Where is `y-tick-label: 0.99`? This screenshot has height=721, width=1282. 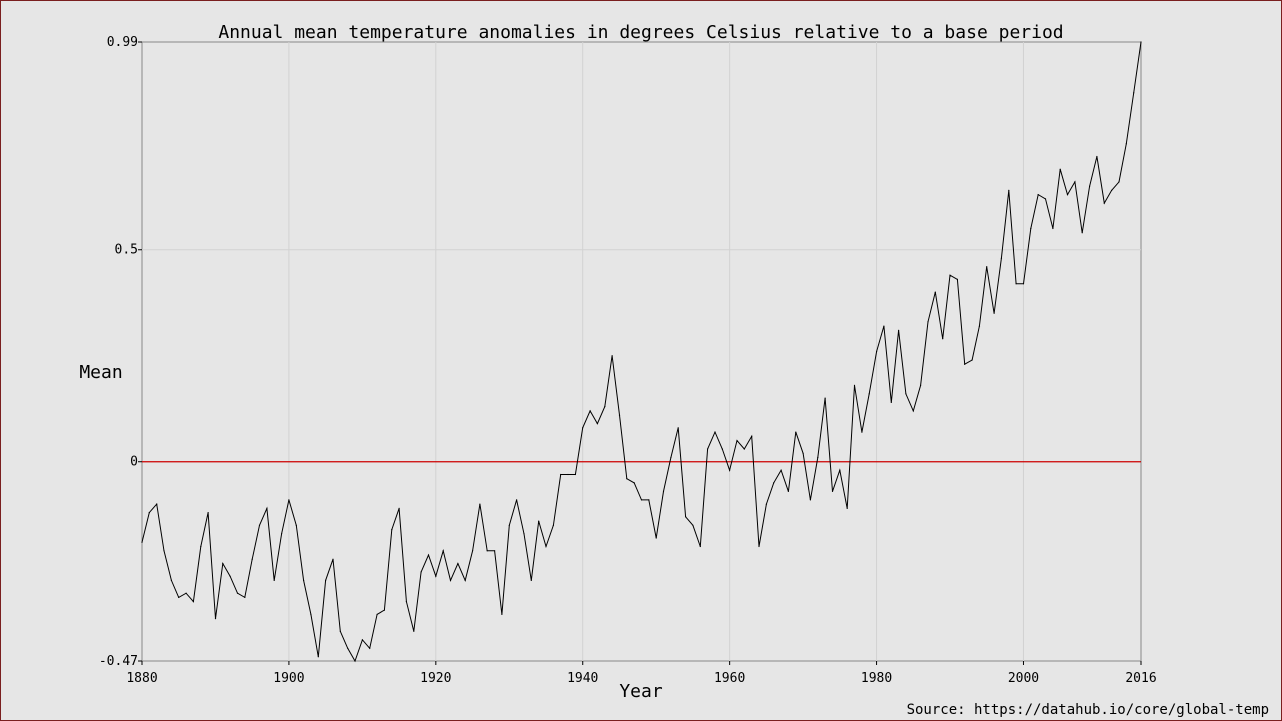
y-tick-label: 0.99 is located at coordinates (122, 42).